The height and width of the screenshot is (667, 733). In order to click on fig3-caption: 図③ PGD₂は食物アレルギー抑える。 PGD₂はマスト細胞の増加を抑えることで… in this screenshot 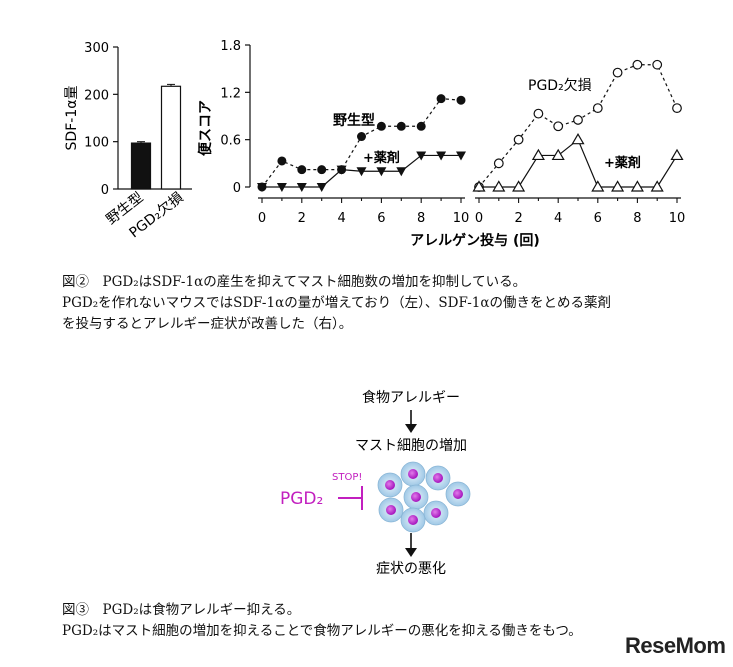, I will do `click(322, 621)`.